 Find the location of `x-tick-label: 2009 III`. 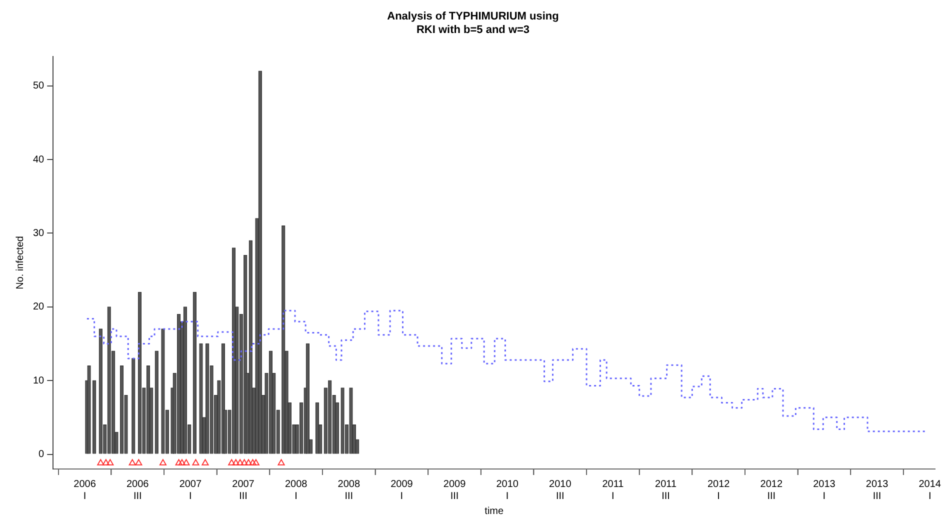

x-tick-label: 2009 III is located at coordinates (454, 490).